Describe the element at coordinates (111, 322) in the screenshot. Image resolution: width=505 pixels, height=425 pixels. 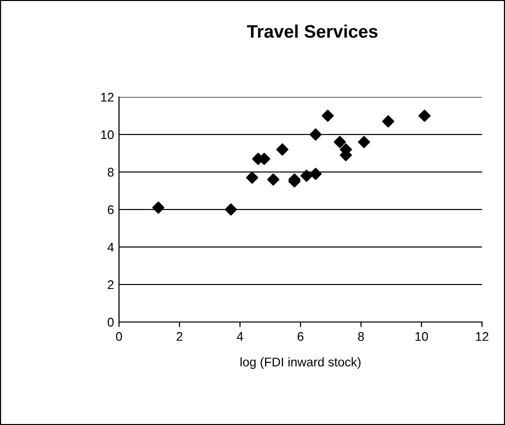
I see `y-tick-label: 0` at that location.